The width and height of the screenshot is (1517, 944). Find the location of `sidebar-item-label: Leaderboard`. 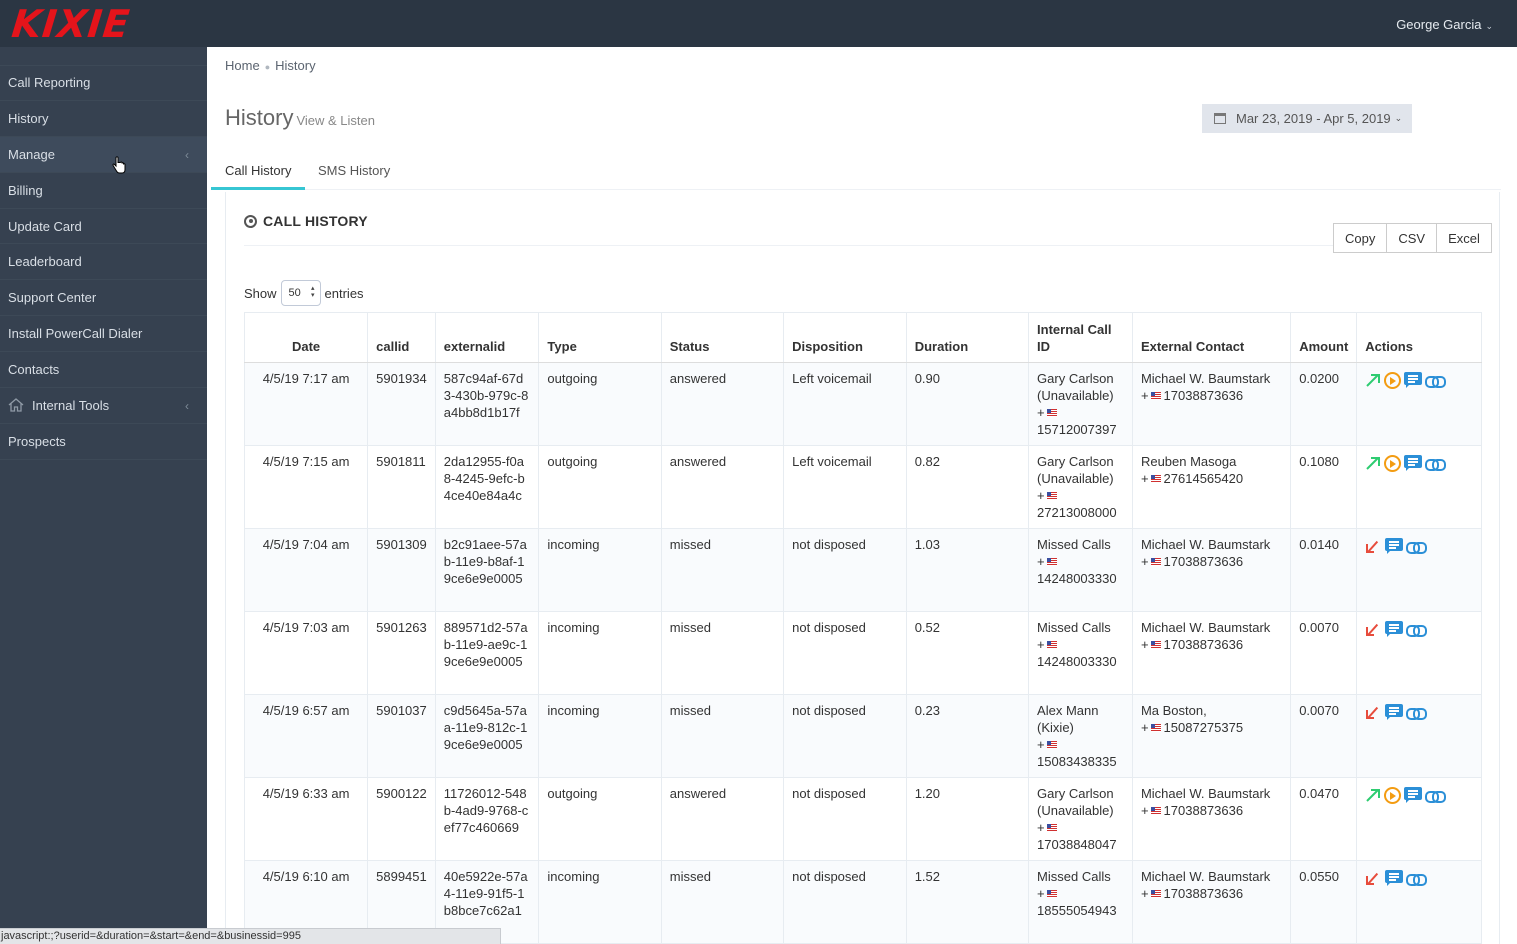

sidebar-item-label: Leaderboard is located at coordinates (45, 262).